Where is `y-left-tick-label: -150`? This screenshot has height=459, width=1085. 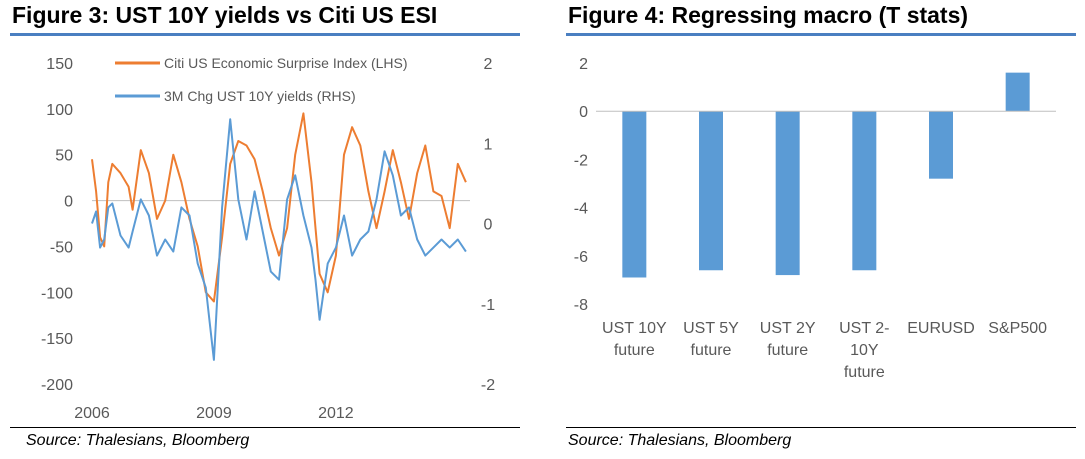
y-left-tick-label: -150 is located at coordinates (57, 339).